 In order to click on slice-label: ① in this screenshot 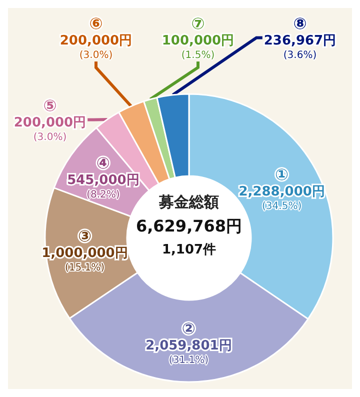, I will do `click(282, 174)`.